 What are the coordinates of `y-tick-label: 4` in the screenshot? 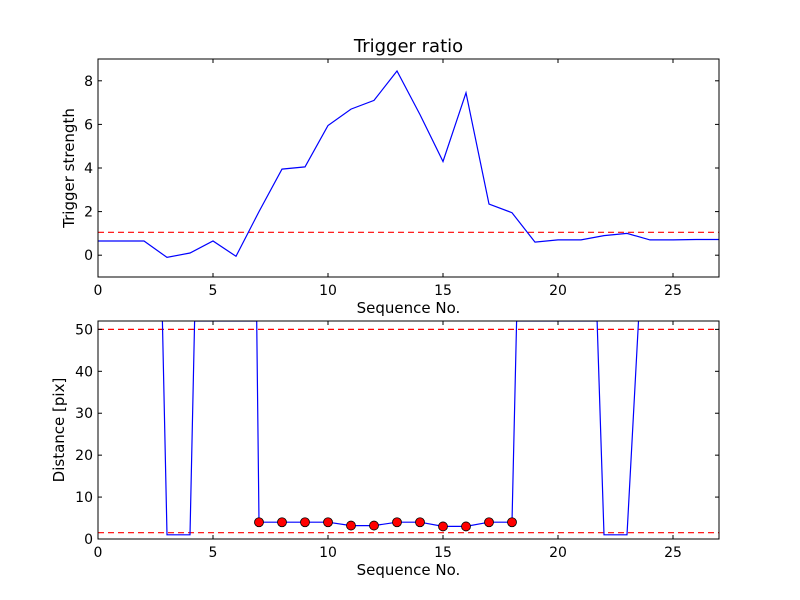 It's located at (88, 169).